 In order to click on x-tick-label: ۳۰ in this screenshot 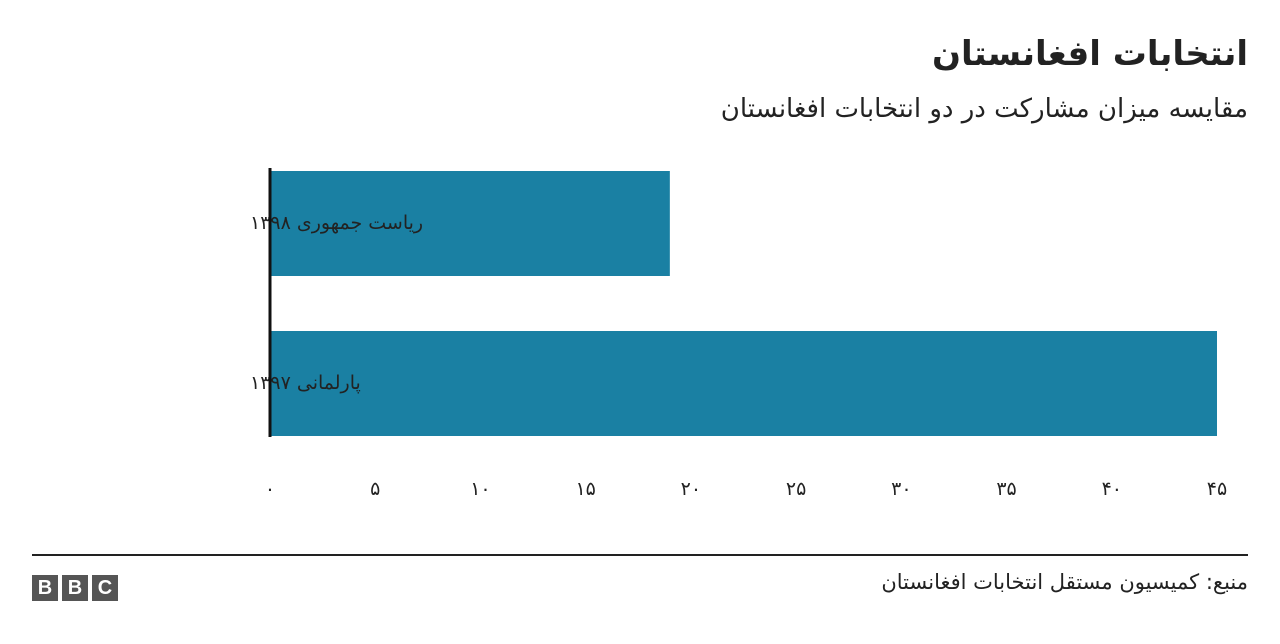, I will do `click(901, 489)`.